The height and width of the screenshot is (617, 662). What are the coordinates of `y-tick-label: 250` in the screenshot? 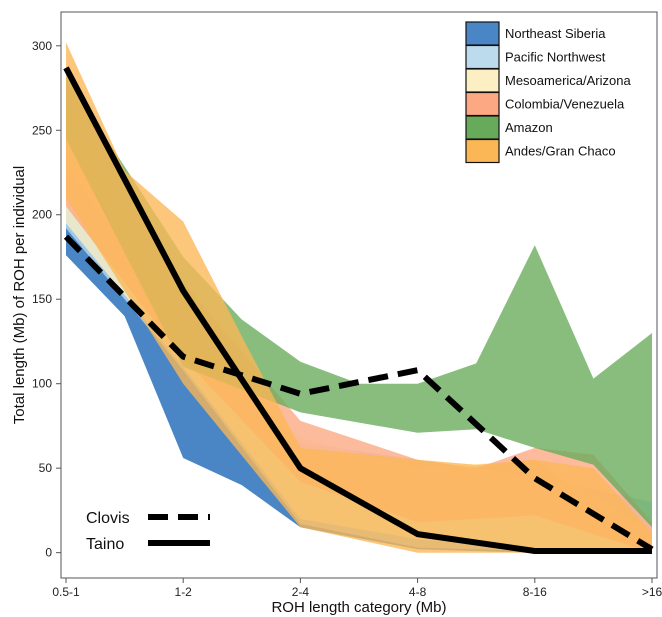 It's located at (42, 130).